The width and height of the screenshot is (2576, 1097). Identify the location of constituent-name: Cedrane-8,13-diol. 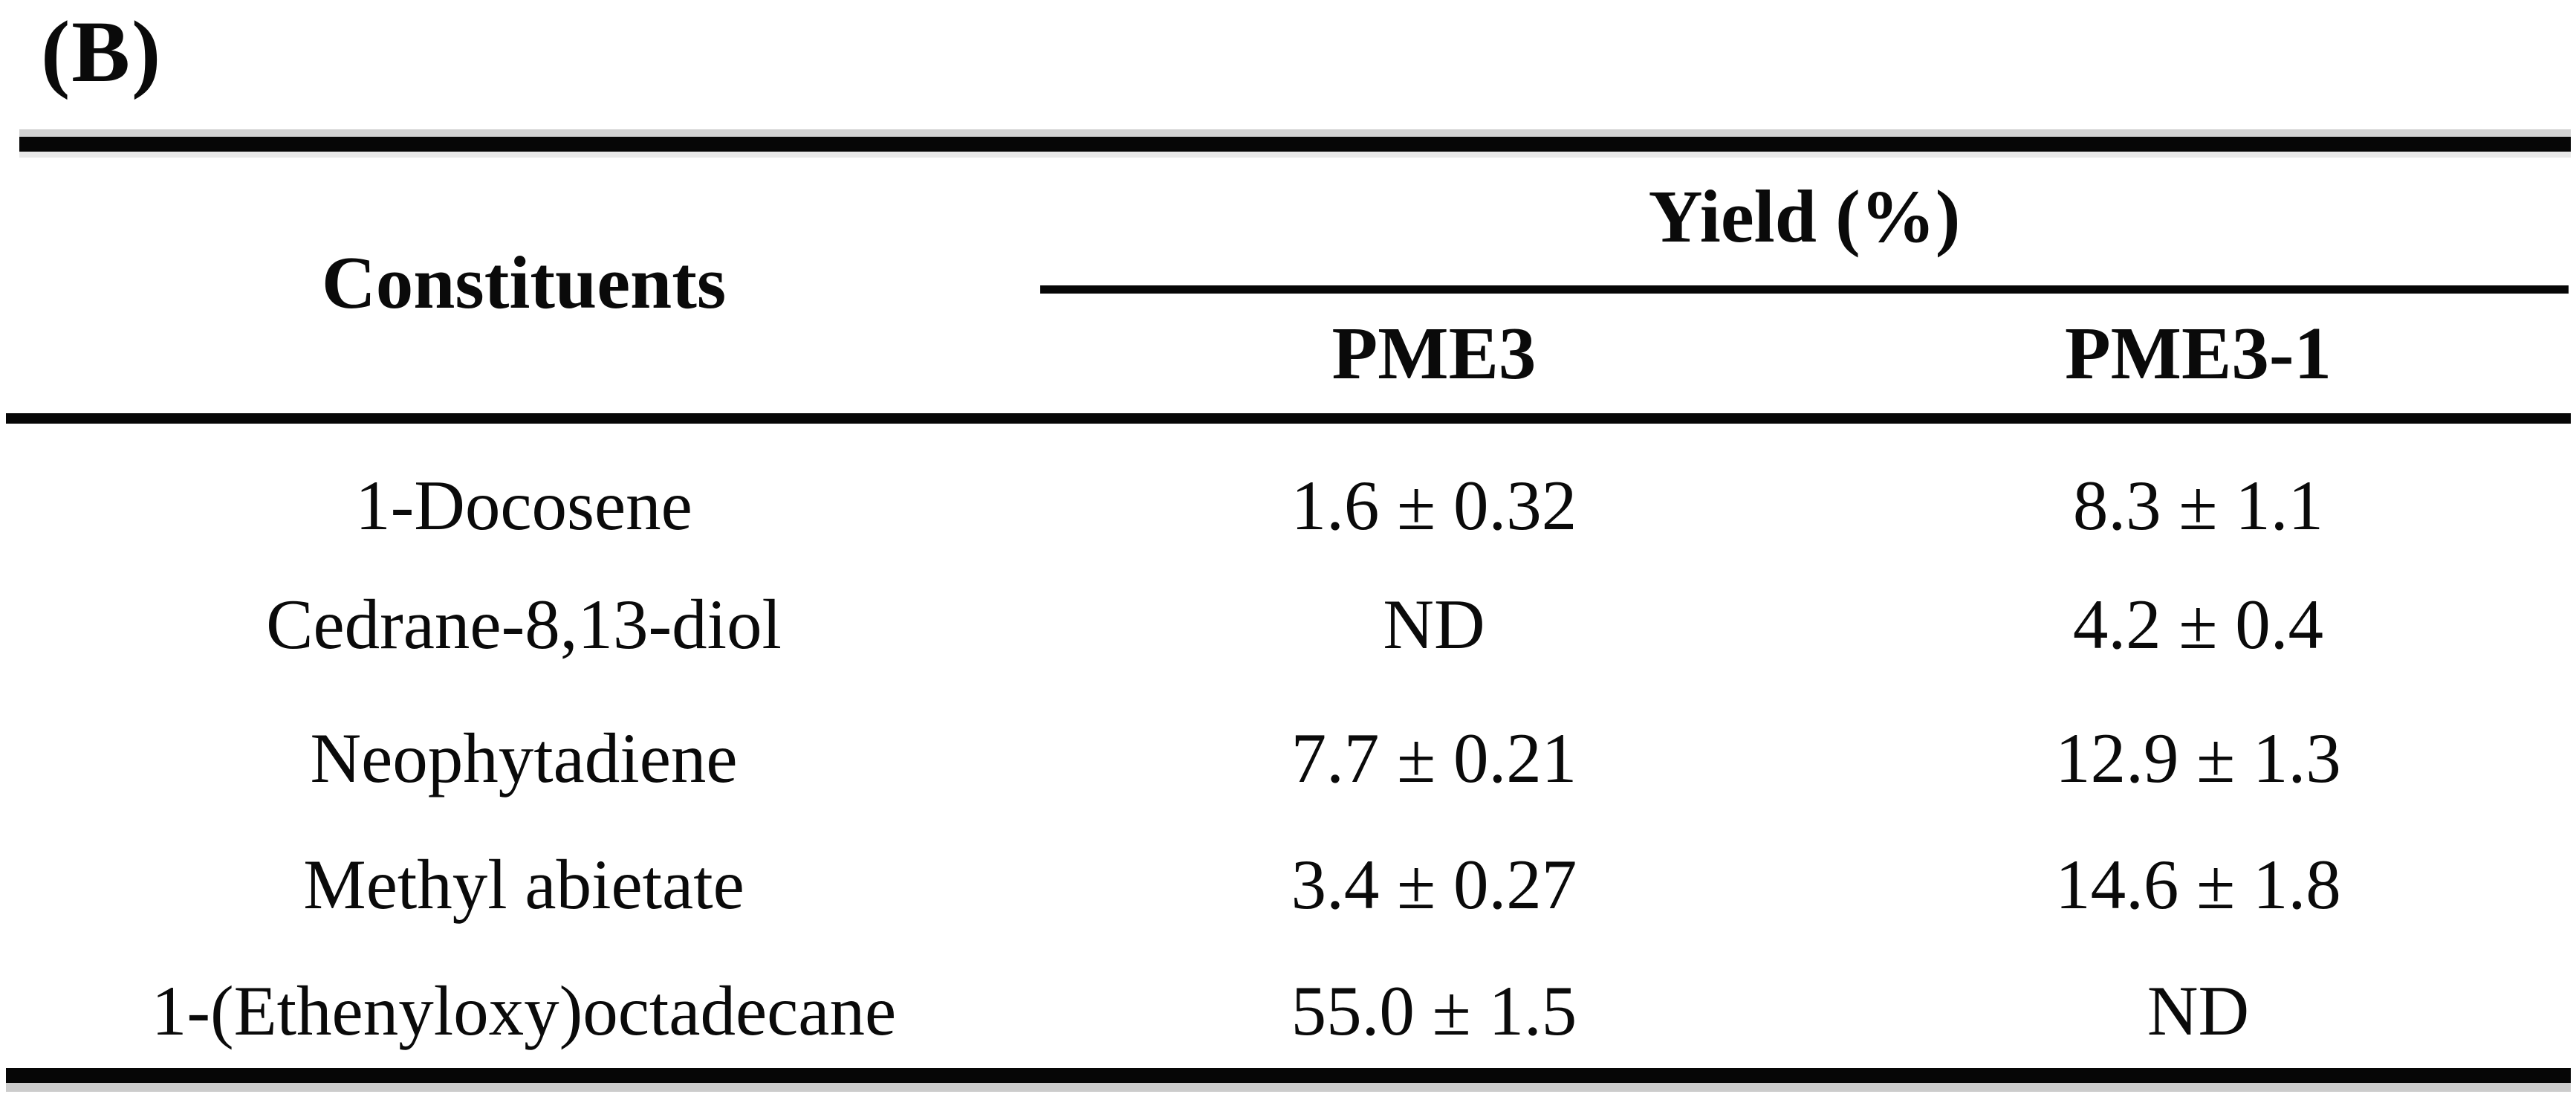
(524, 625).